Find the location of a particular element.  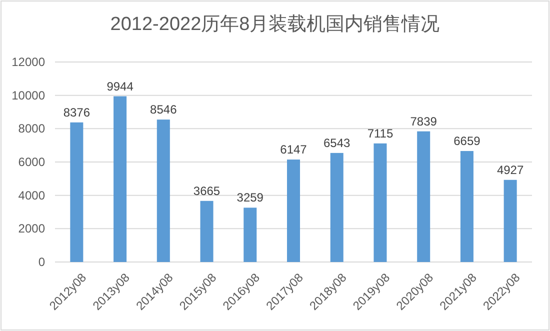

data-label: 8376 is located at coordinates (76, 112).